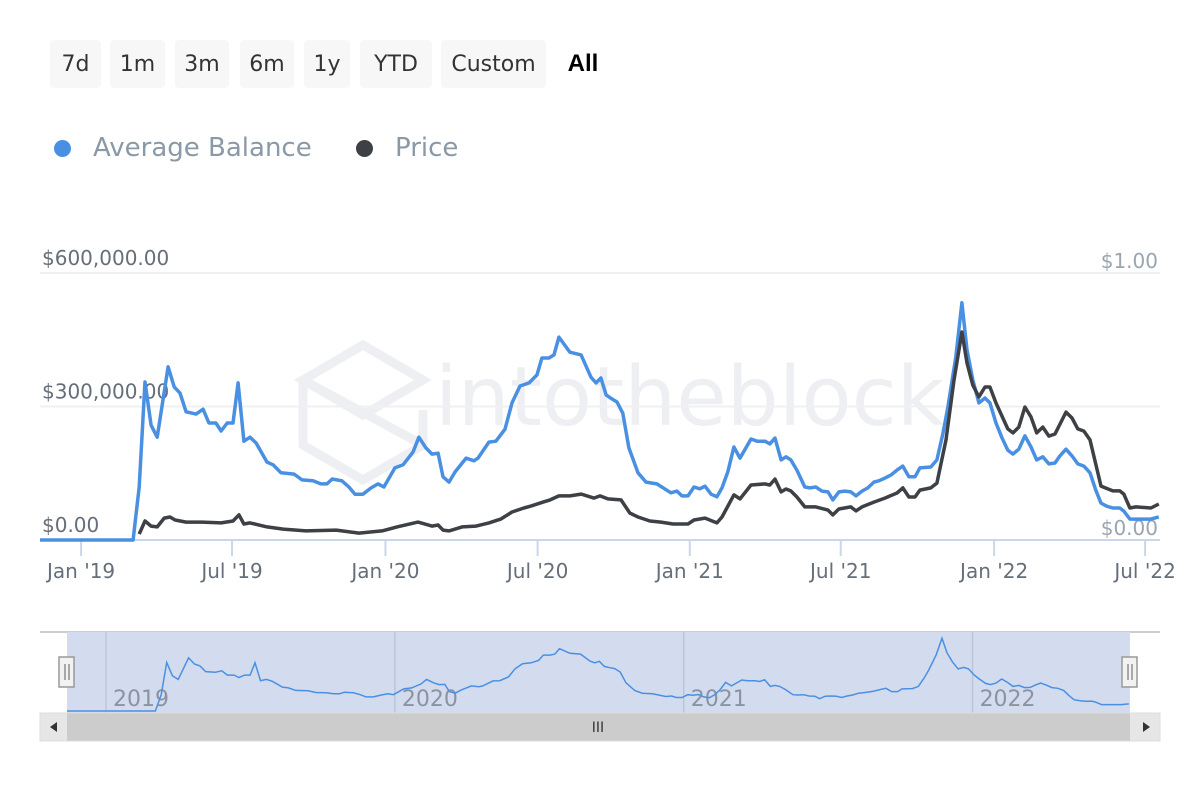 The image size is (1200, 800). What do you see at coordinates (690, 397) in the screenshot?
I see `watermark-text: intotheblock` at bounding box center [690, 397].